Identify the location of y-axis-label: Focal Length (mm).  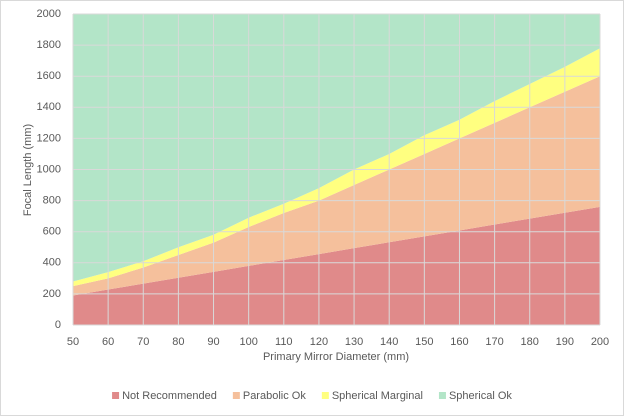
(28, 170).